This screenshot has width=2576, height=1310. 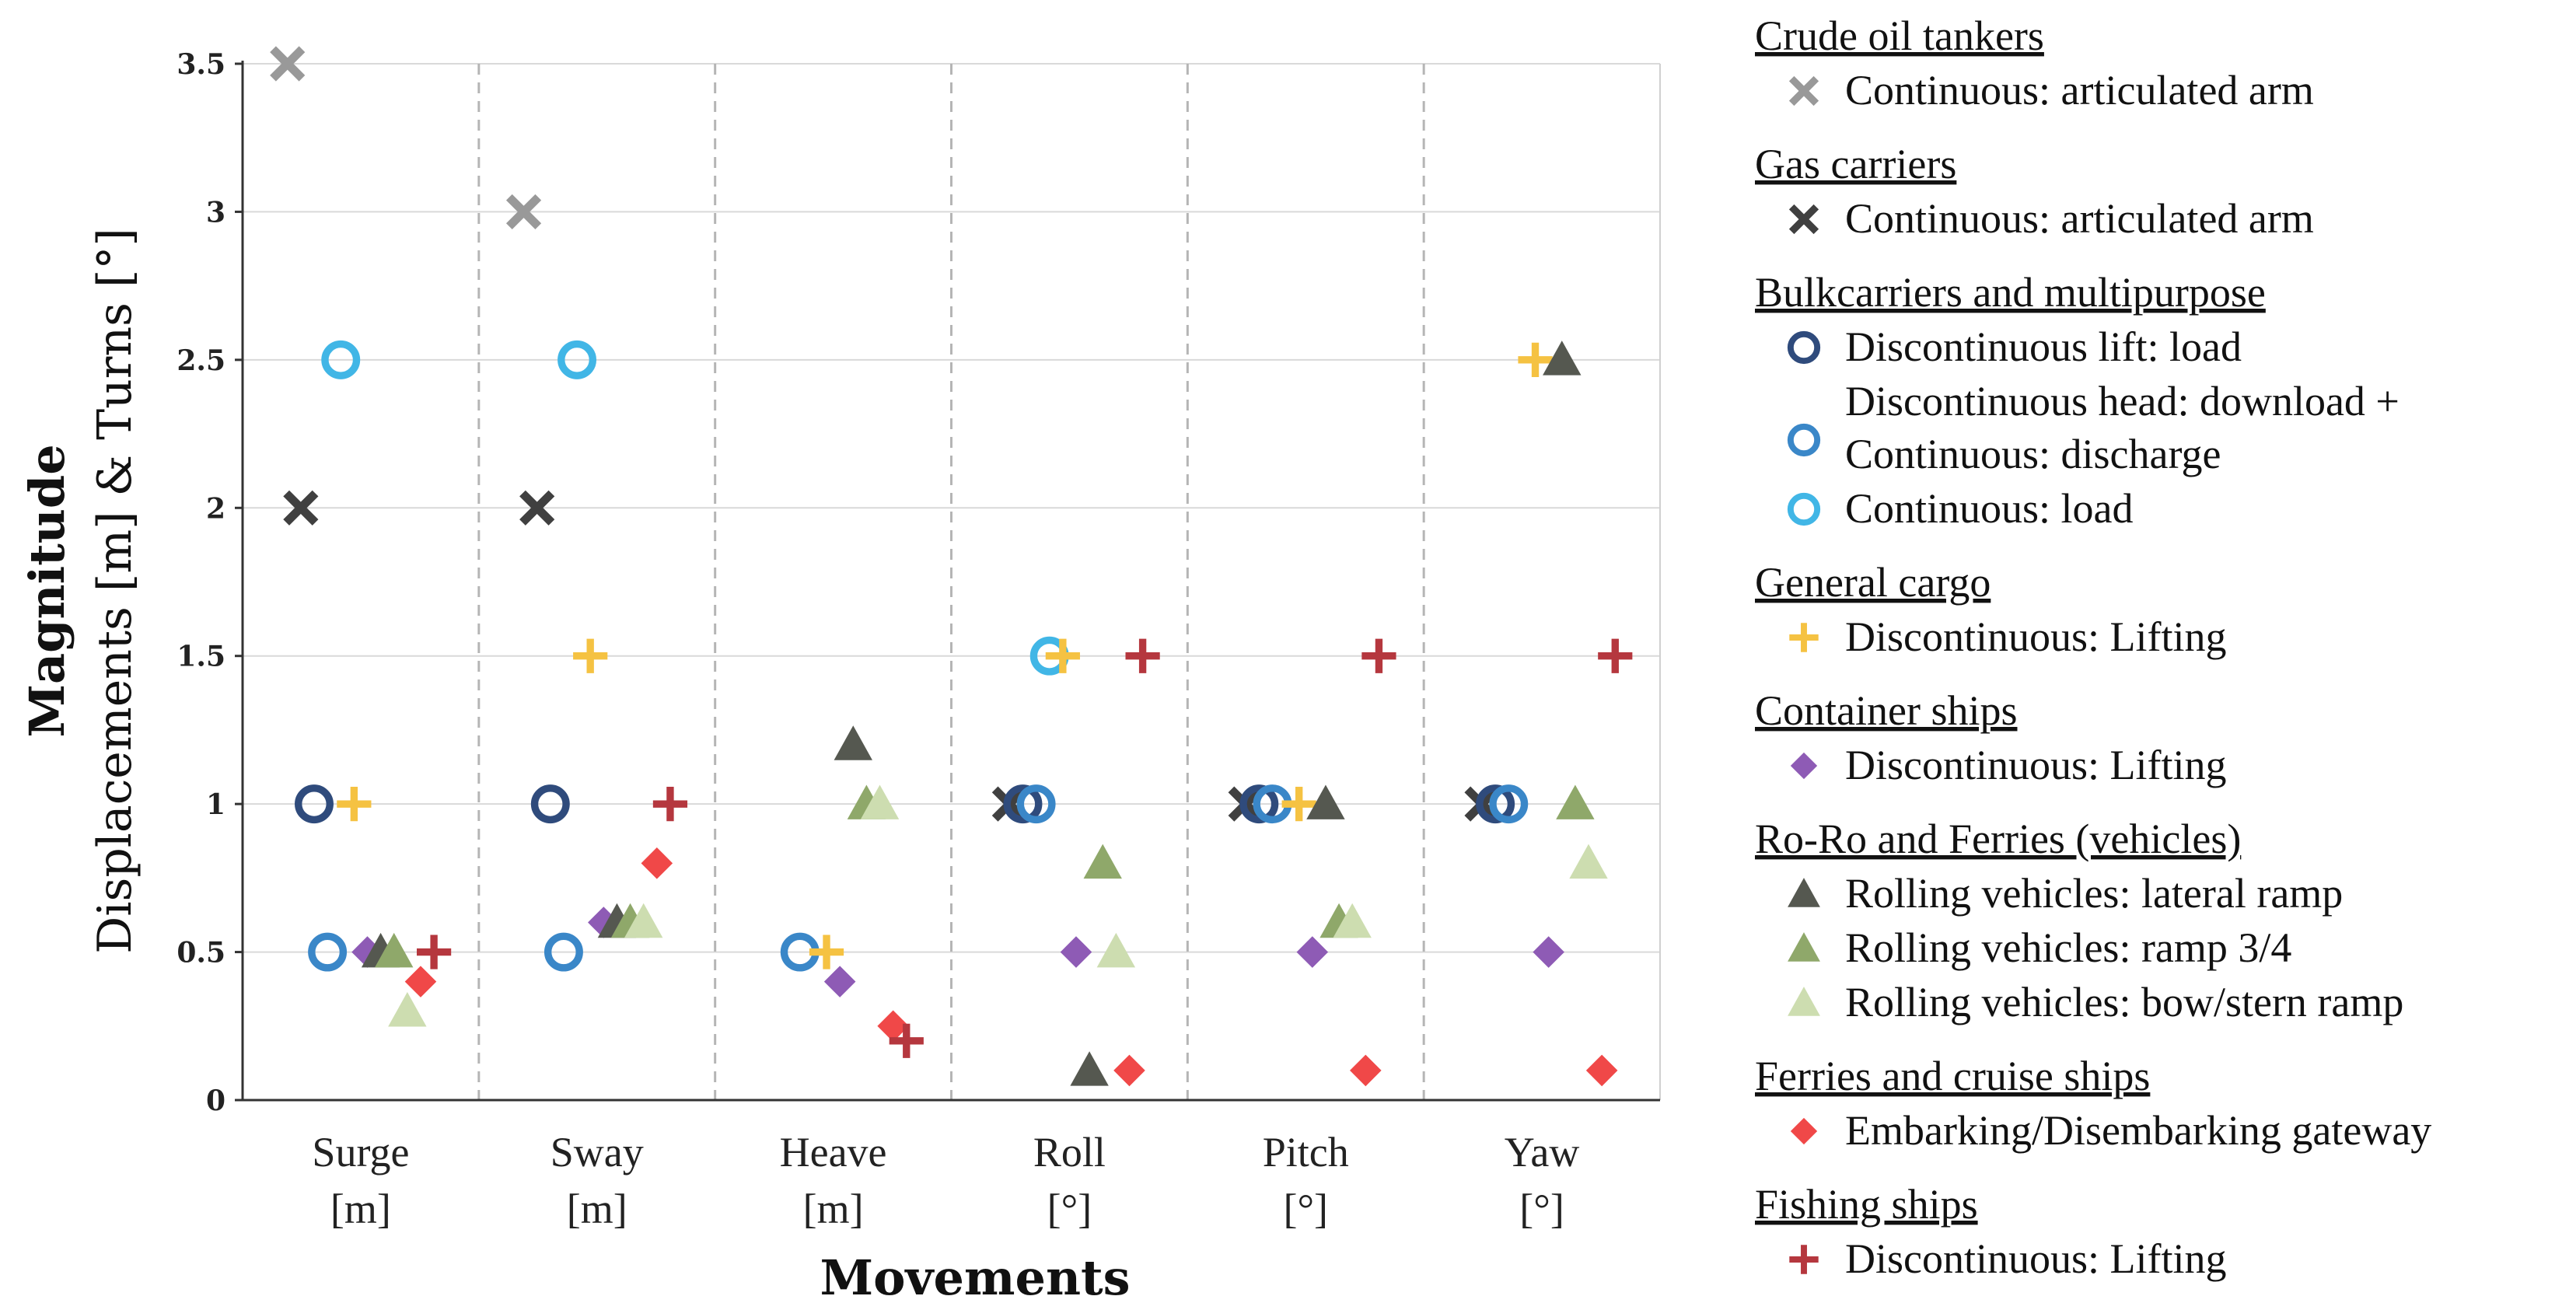 What do you see at coordinates (537, 508) in the screenshot?
I see `point-gas_arm` at bounding box center [537, 508].